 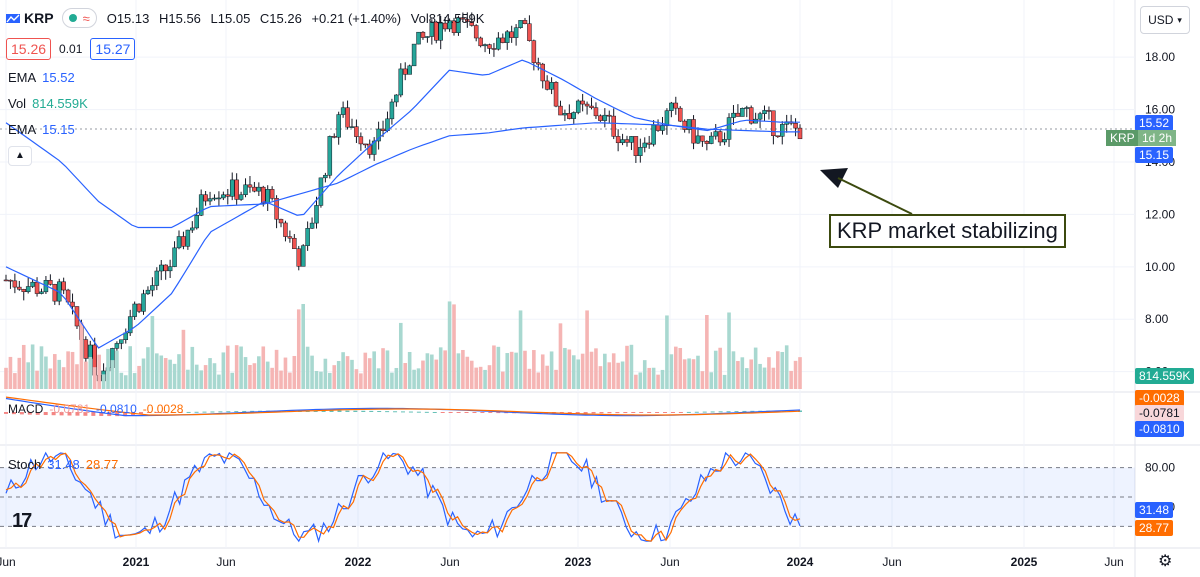 What do you see at coordinates (22, 521) in the screenshot?
I see `tradingview-logo: 17` at bounding box center [22, 521].